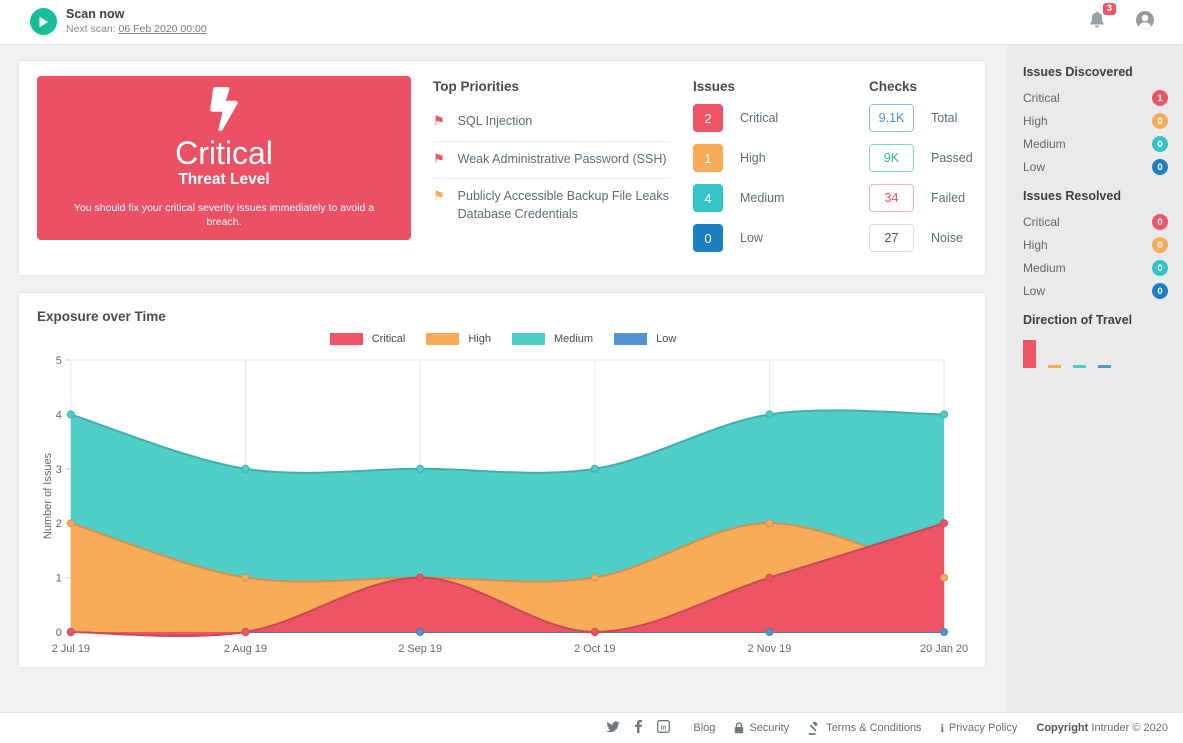 This screenshot has width=1183, height=743. I want to click on svg-text: 5, so click(59, 361).